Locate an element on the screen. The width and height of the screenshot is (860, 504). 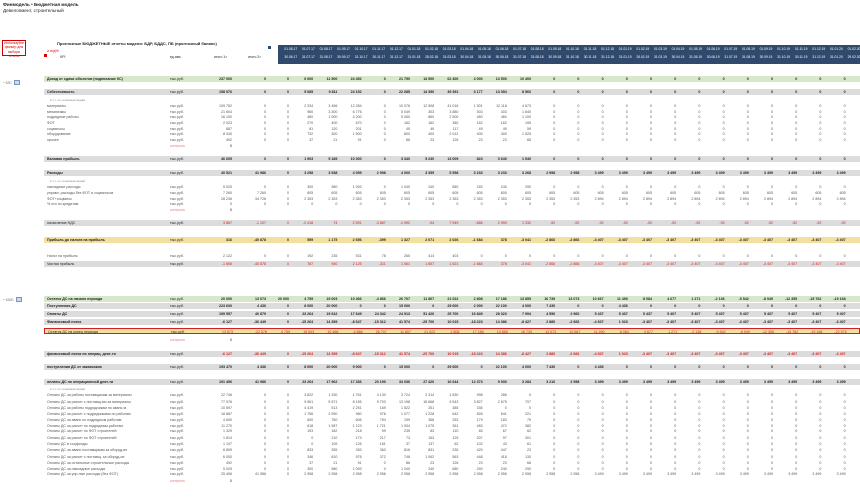
month-value: 1 077 is located at coordinates (405, 413).